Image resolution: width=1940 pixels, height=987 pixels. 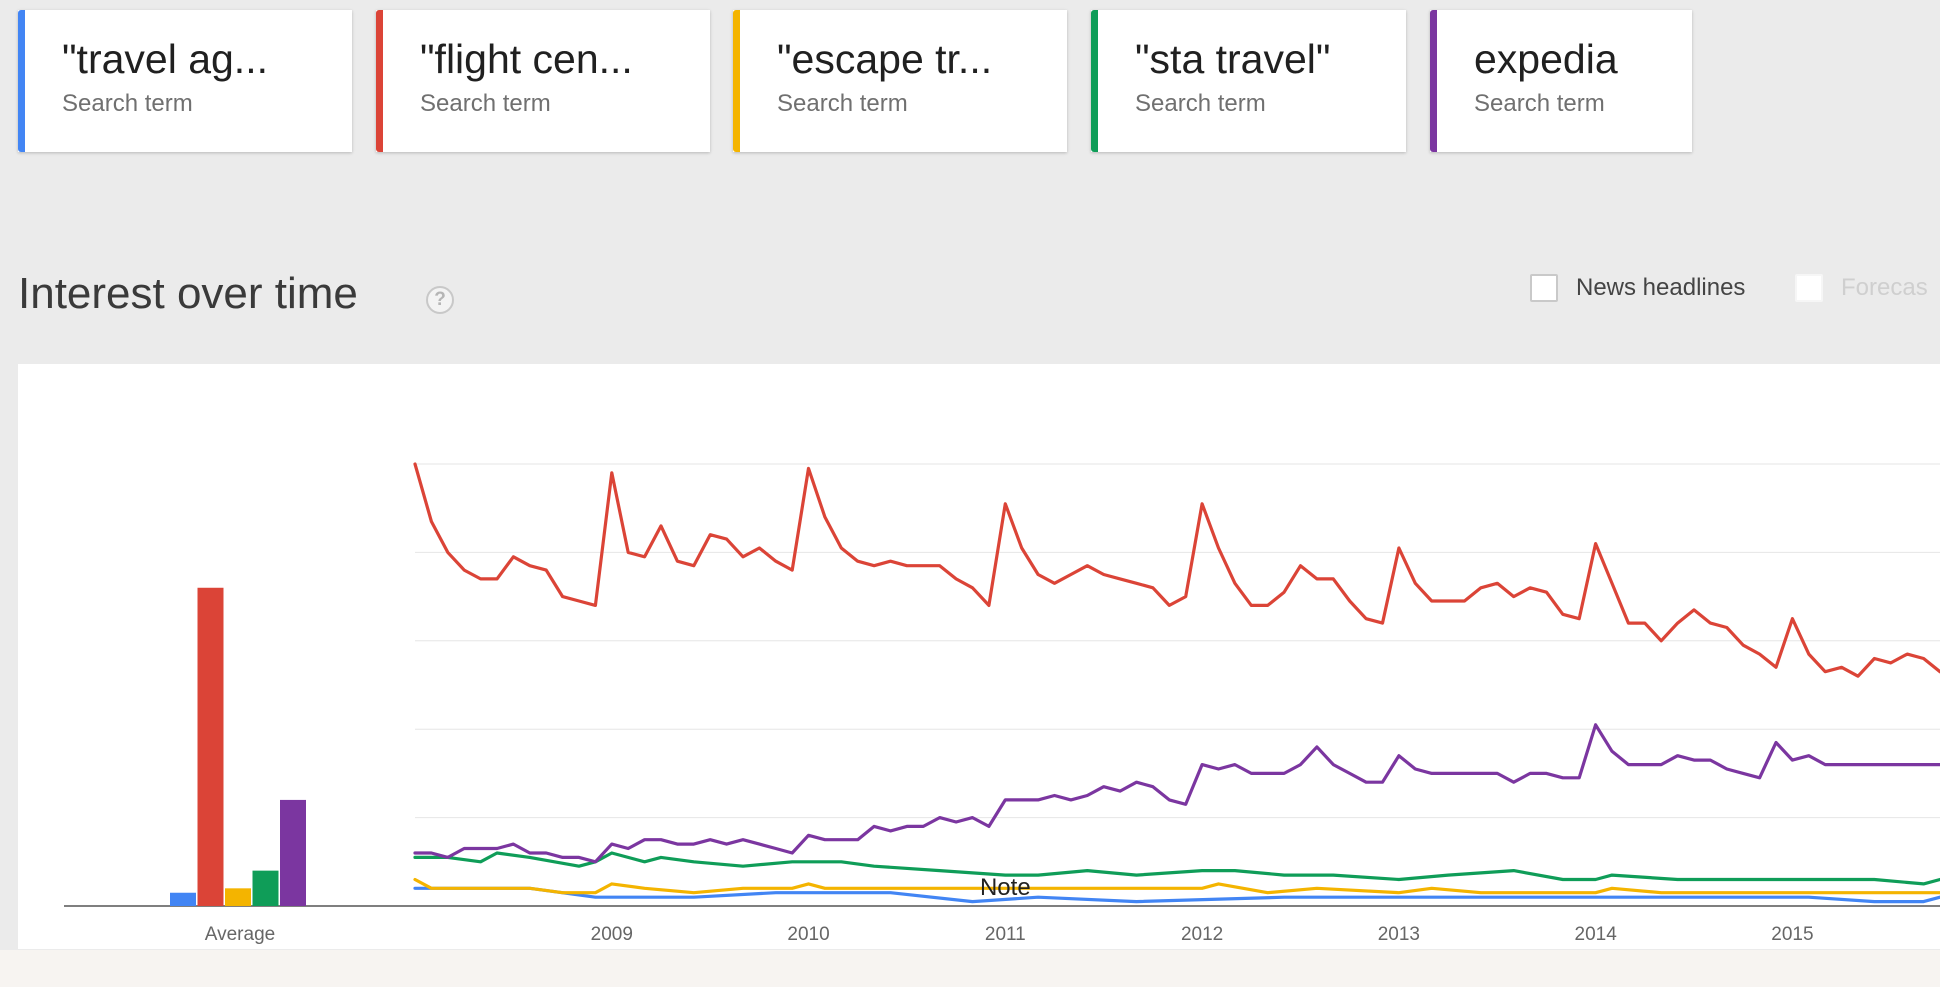 I want to click on x-tick-label: 2014, so click(x=1596, y=934).